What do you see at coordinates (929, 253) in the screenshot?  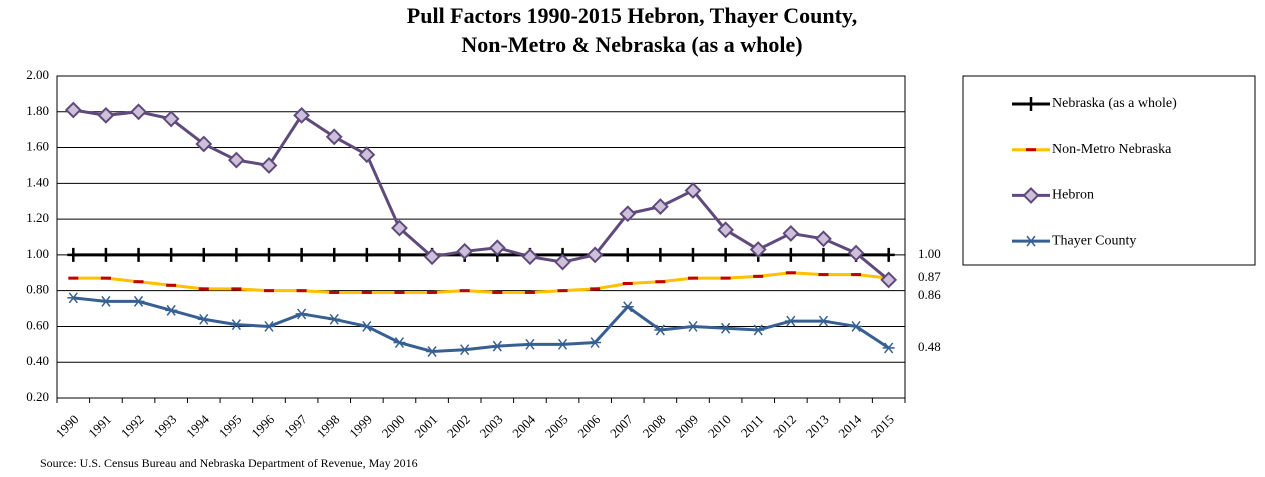 I see `data-label: 1.00` at bounding box center [929, 253].